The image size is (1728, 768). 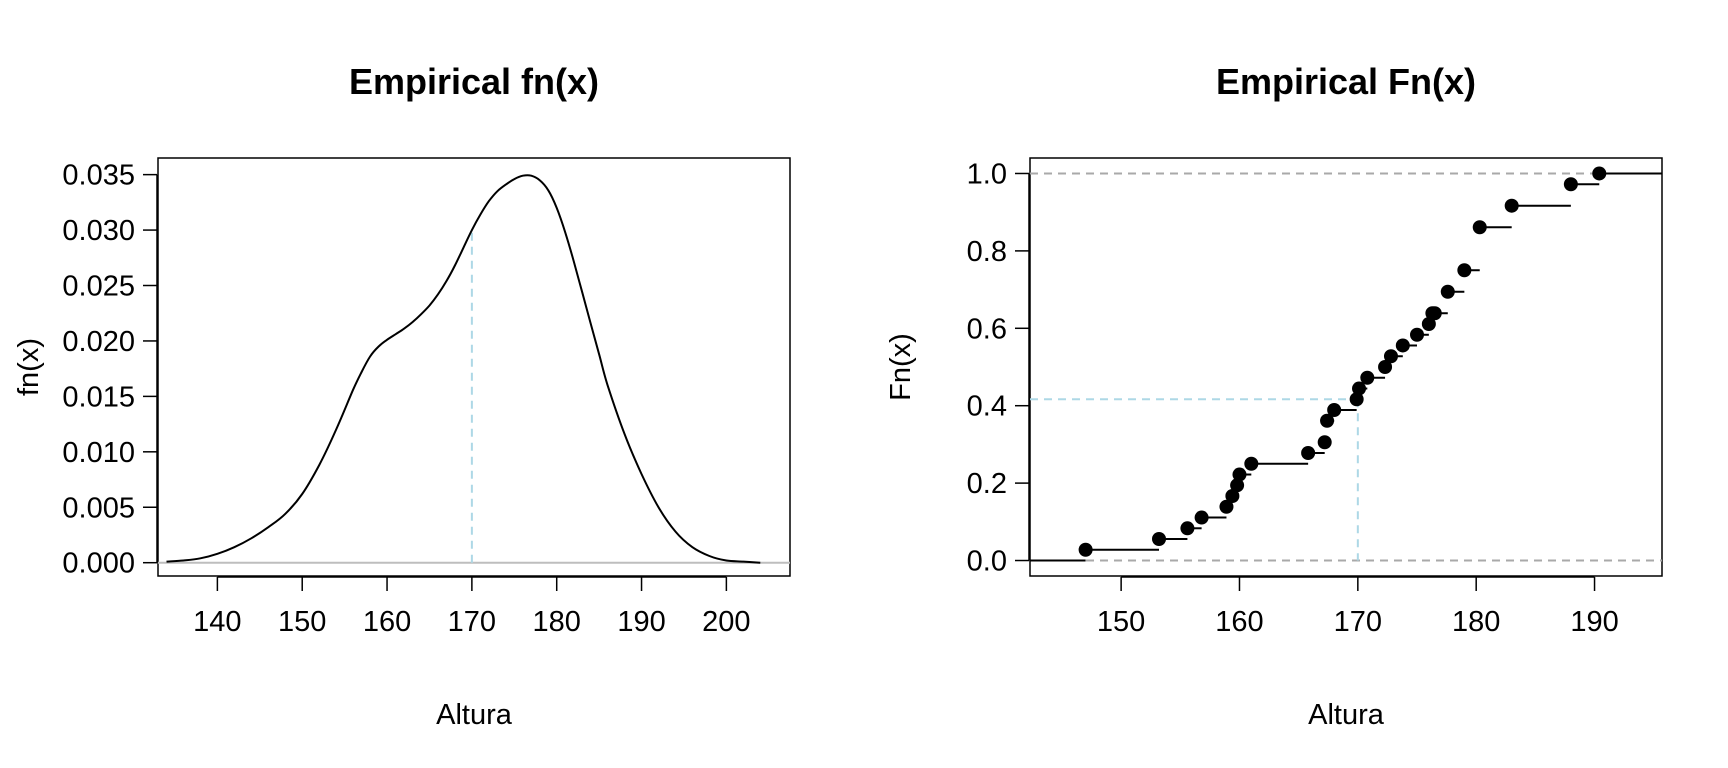 I want to click on c1-y-tick-label: 0.025, so click(x=98, y=287).